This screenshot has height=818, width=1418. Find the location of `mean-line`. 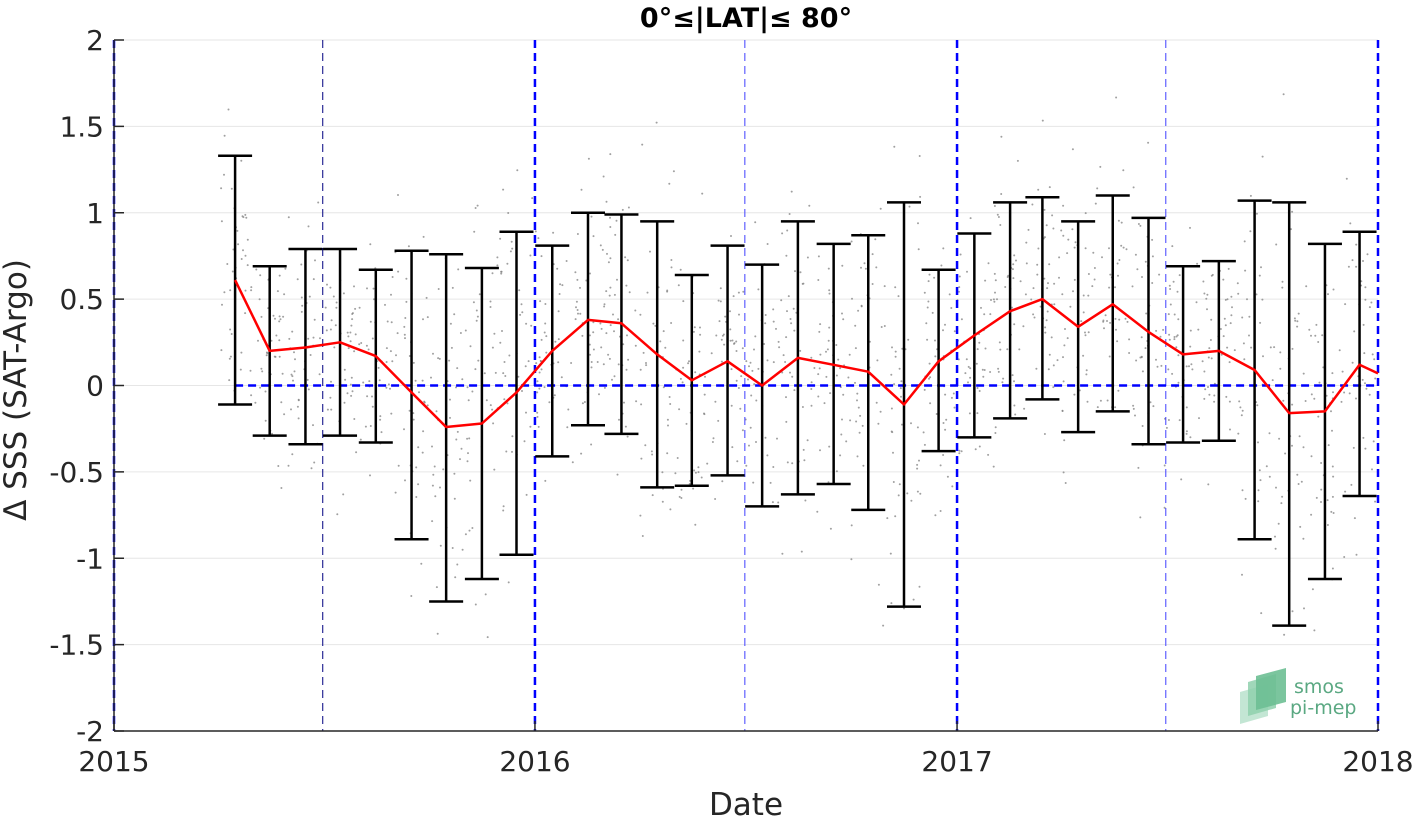

mean-line is located at coordinates (806, 354).